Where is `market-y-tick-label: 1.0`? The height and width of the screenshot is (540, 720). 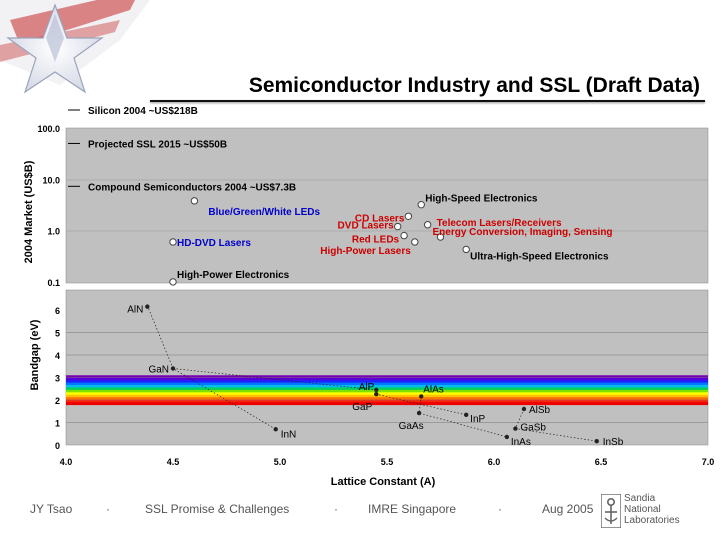
market-y-tick-label: 1.0 is located at coordinates (53, 232).